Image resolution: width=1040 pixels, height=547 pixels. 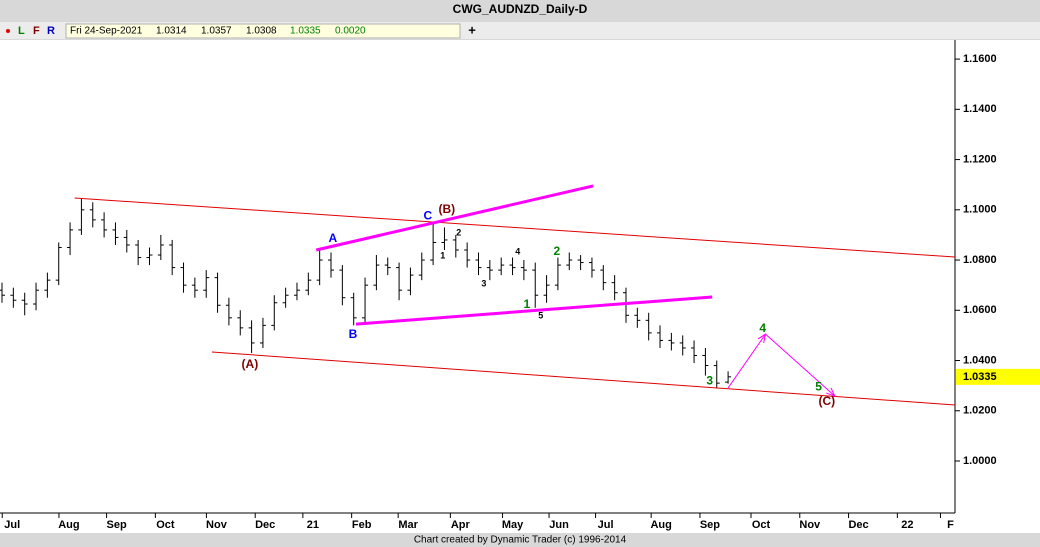 What do you see at coordinates (980, 461) in the screenshot?
I see `y-tick-label: 1.0000` at bounding box center [980, 461].